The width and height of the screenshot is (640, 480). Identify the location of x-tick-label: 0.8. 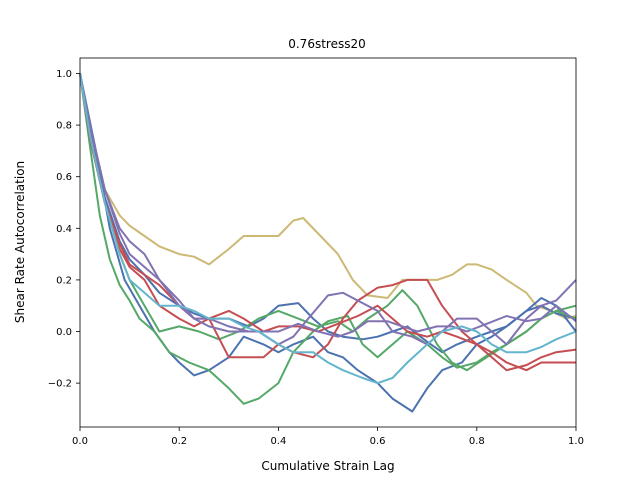
(477, 441).